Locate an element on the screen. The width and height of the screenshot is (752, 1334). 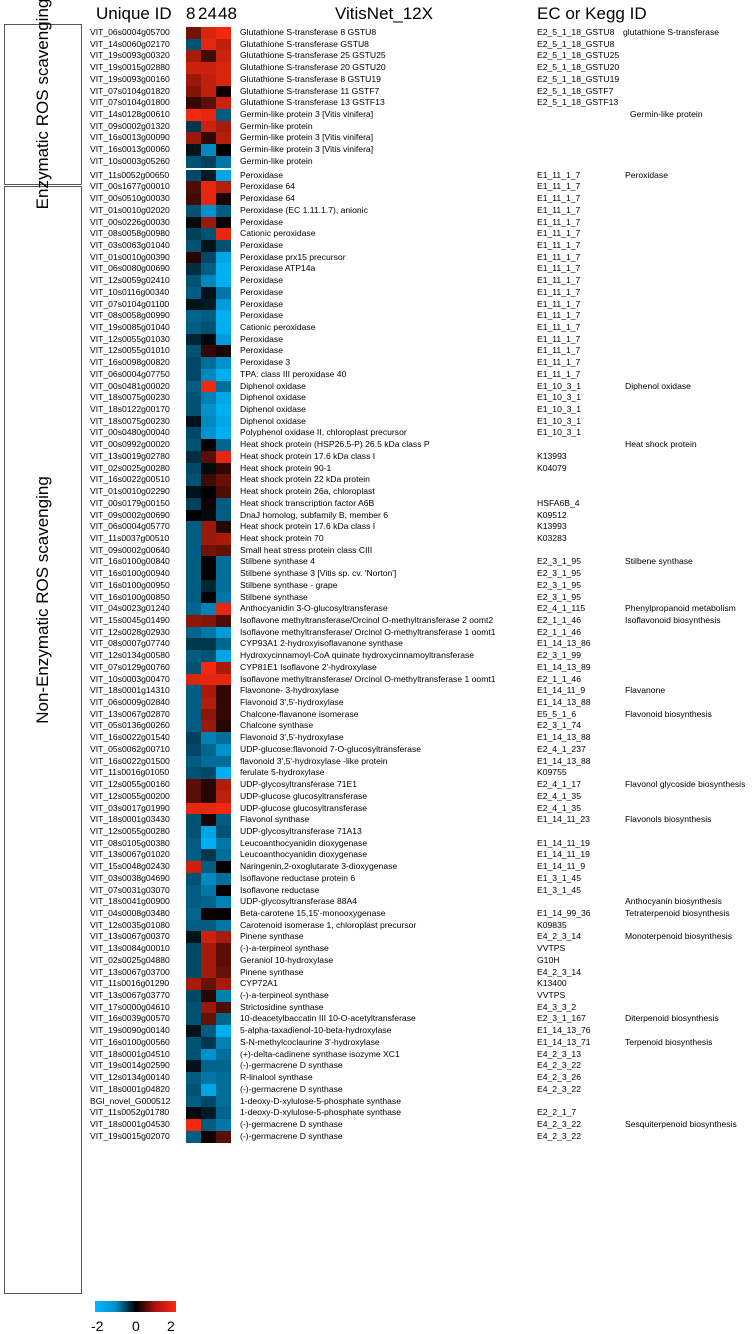
row-ec-kegg: E1_14_11_19 is located at coordinates (563, 854).